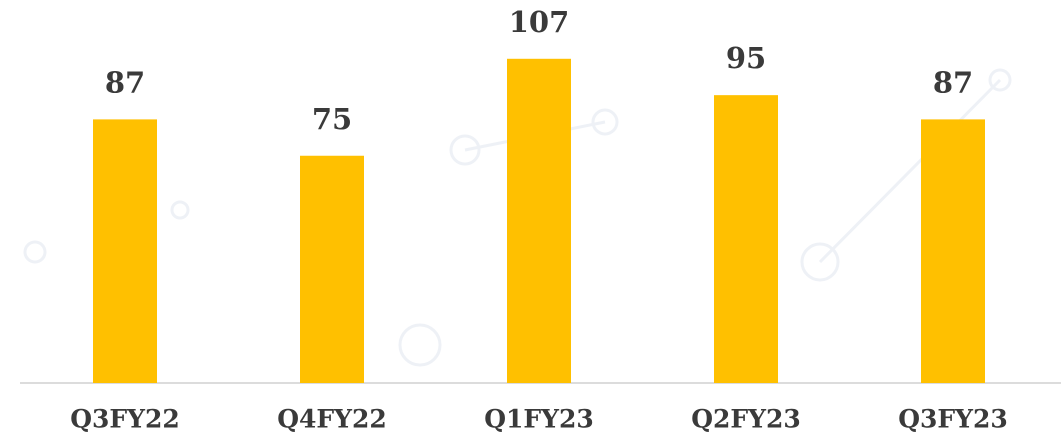 This screenshot has width=1061, height=448. I want to click on x-tick-label: Q3FY22, so click(125, 419).